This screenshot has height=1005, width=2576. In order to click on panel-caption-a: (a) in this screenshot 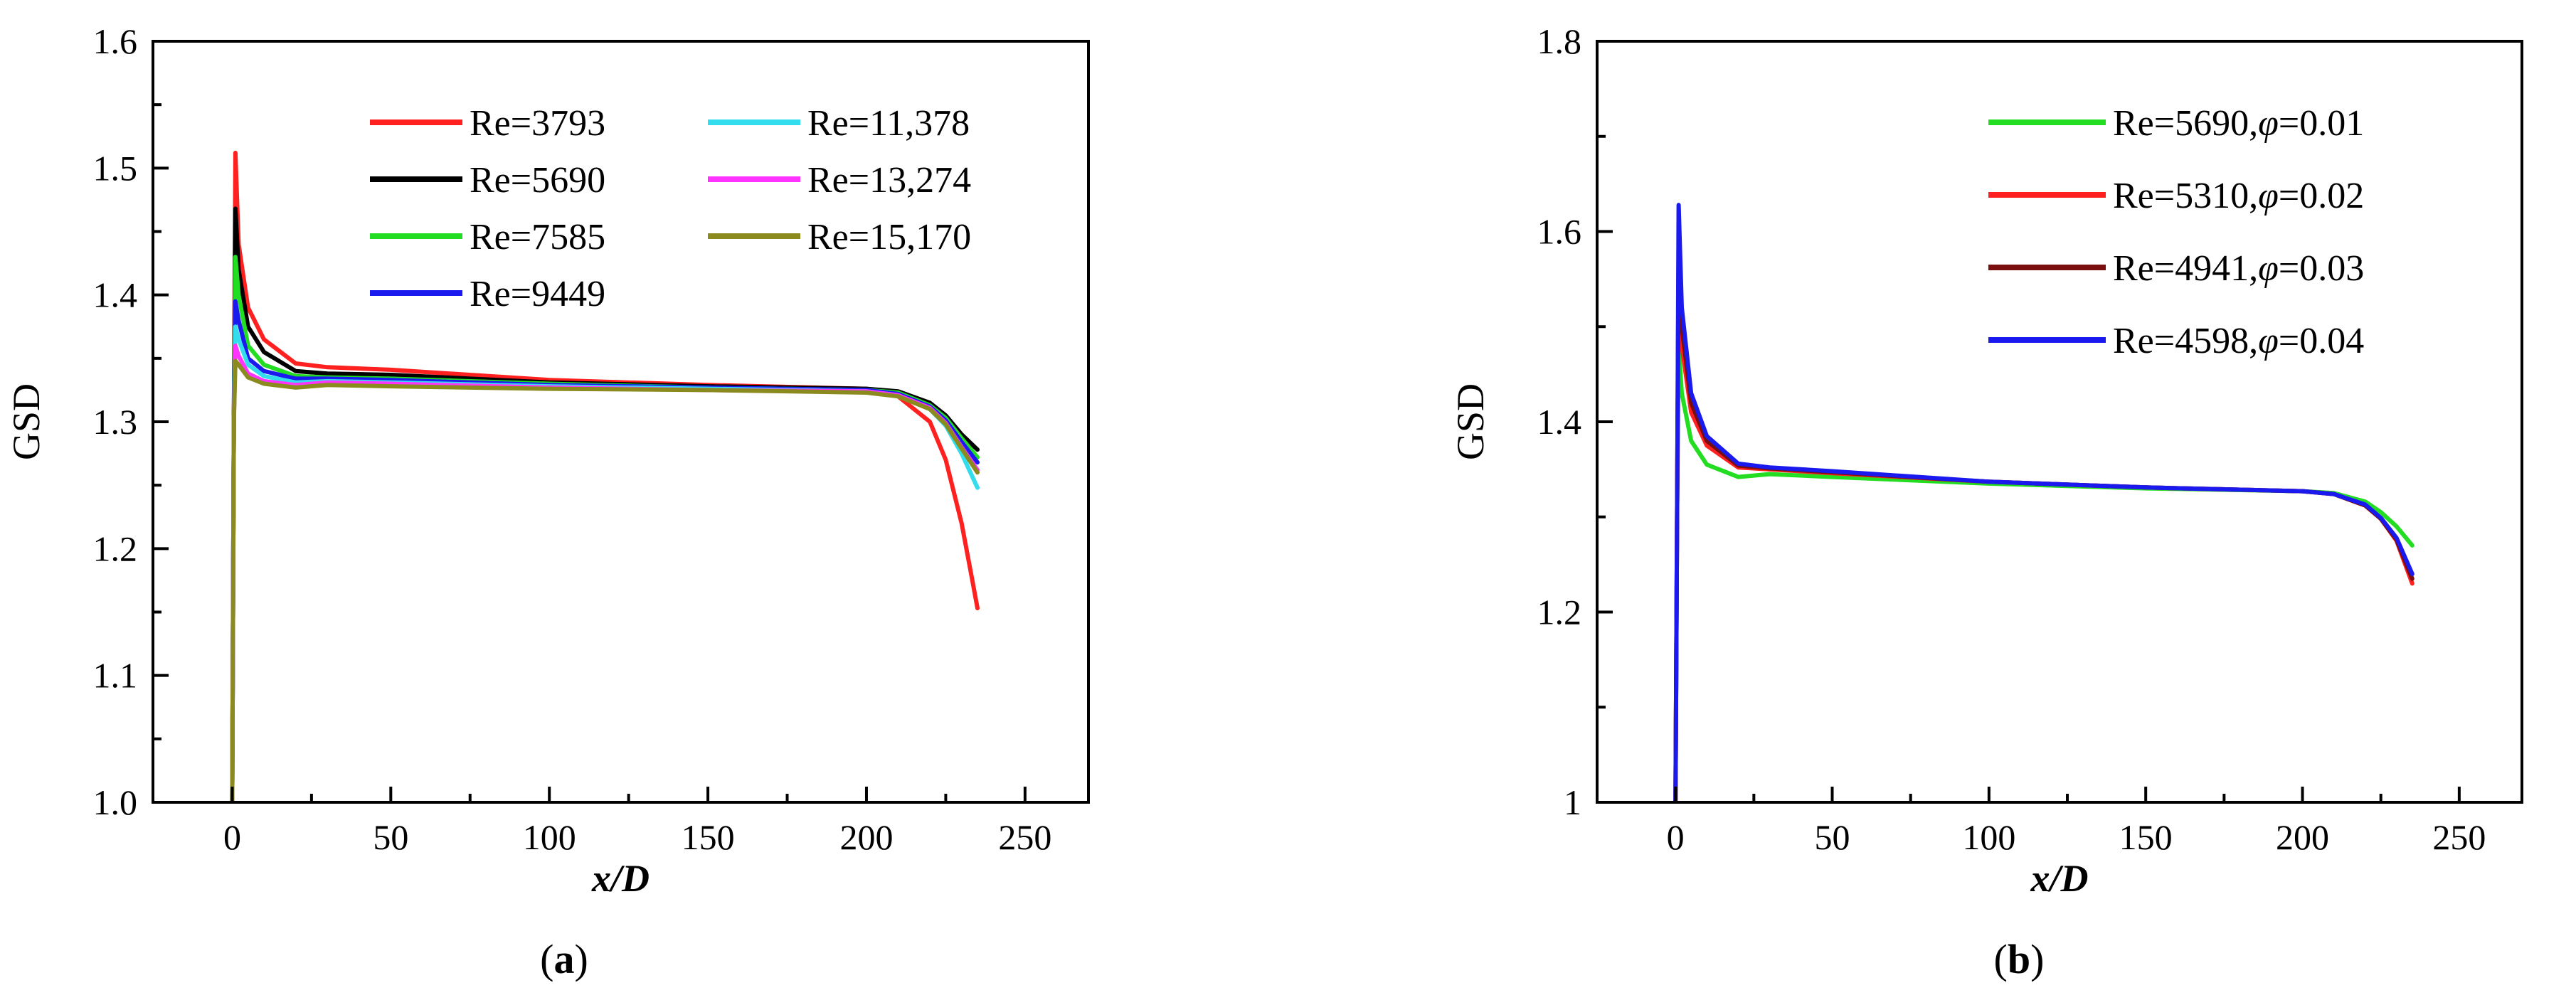, I will do `click(564, 959)`.